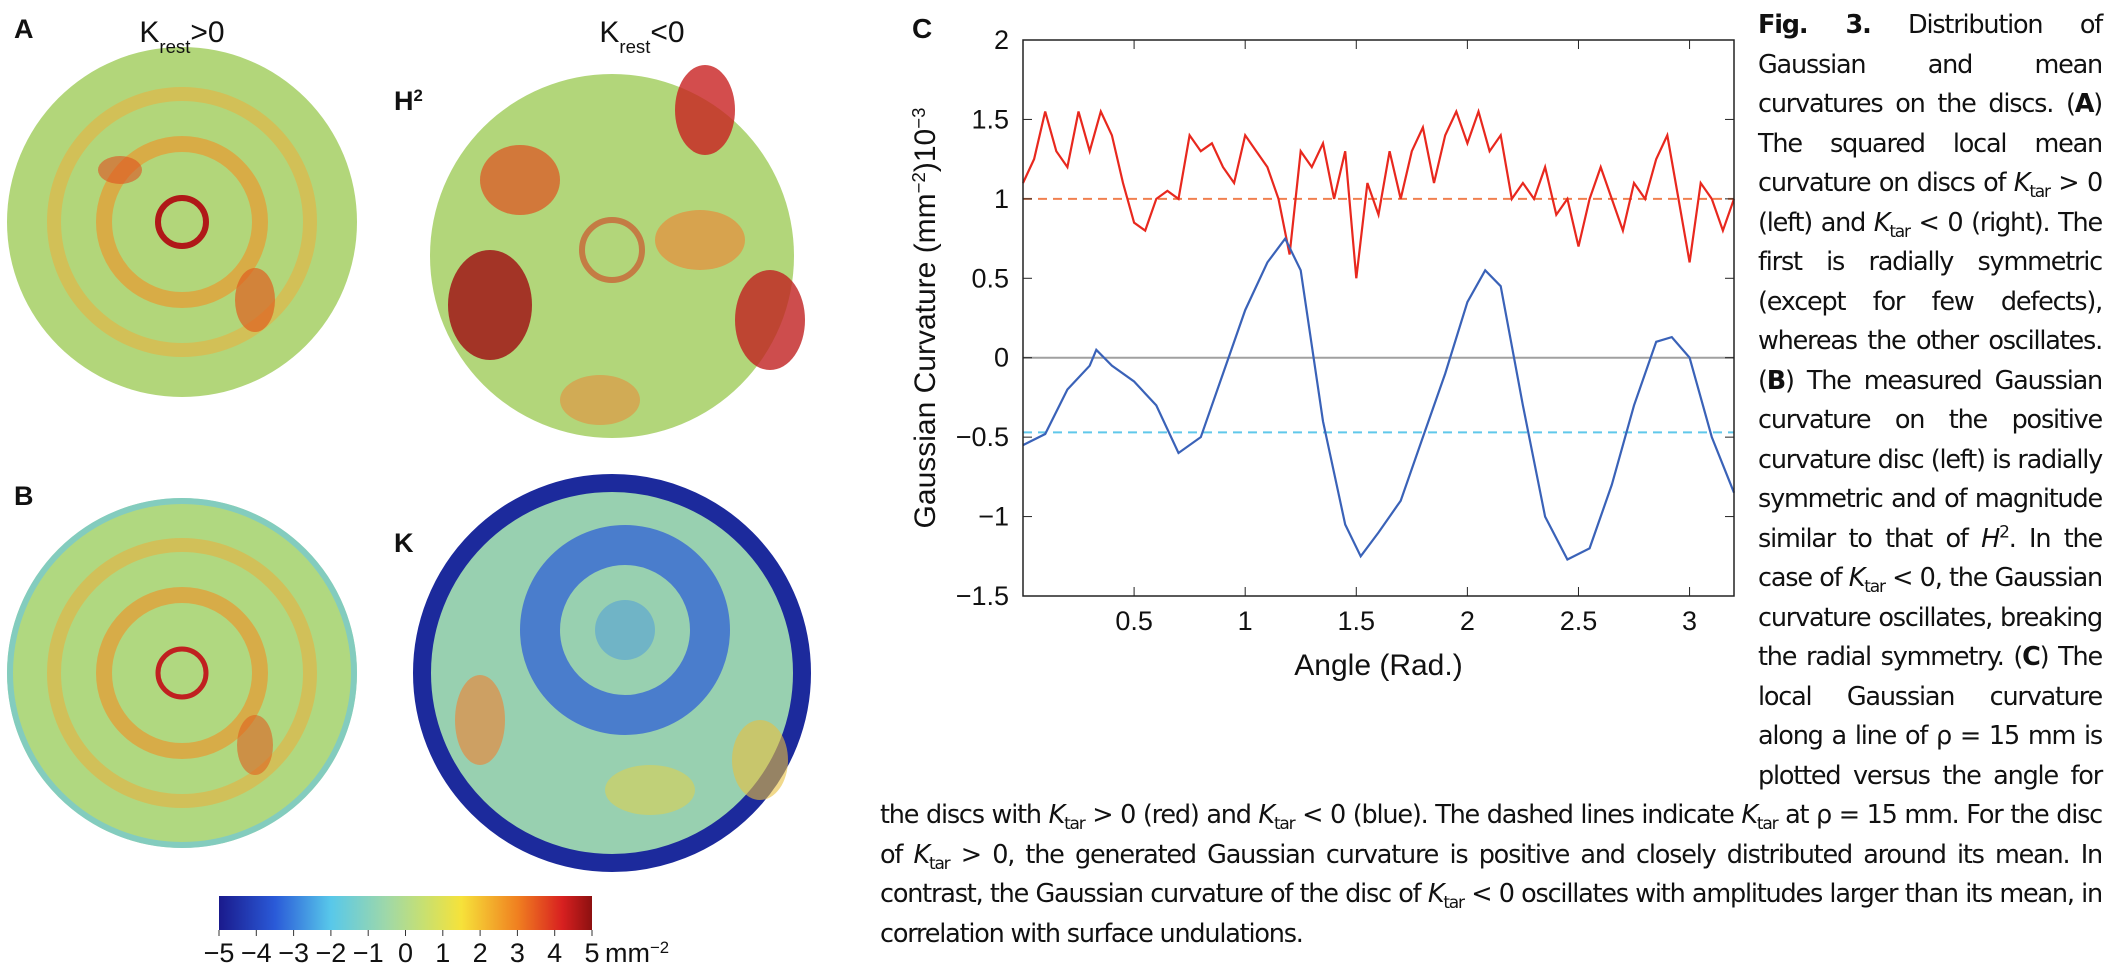 The height and width of the screenshot is (977, 2110). What do you see at coordinates (1990, 538) in the screenshot?
I see `caption-run: H` at bounding box center [1990, 538].